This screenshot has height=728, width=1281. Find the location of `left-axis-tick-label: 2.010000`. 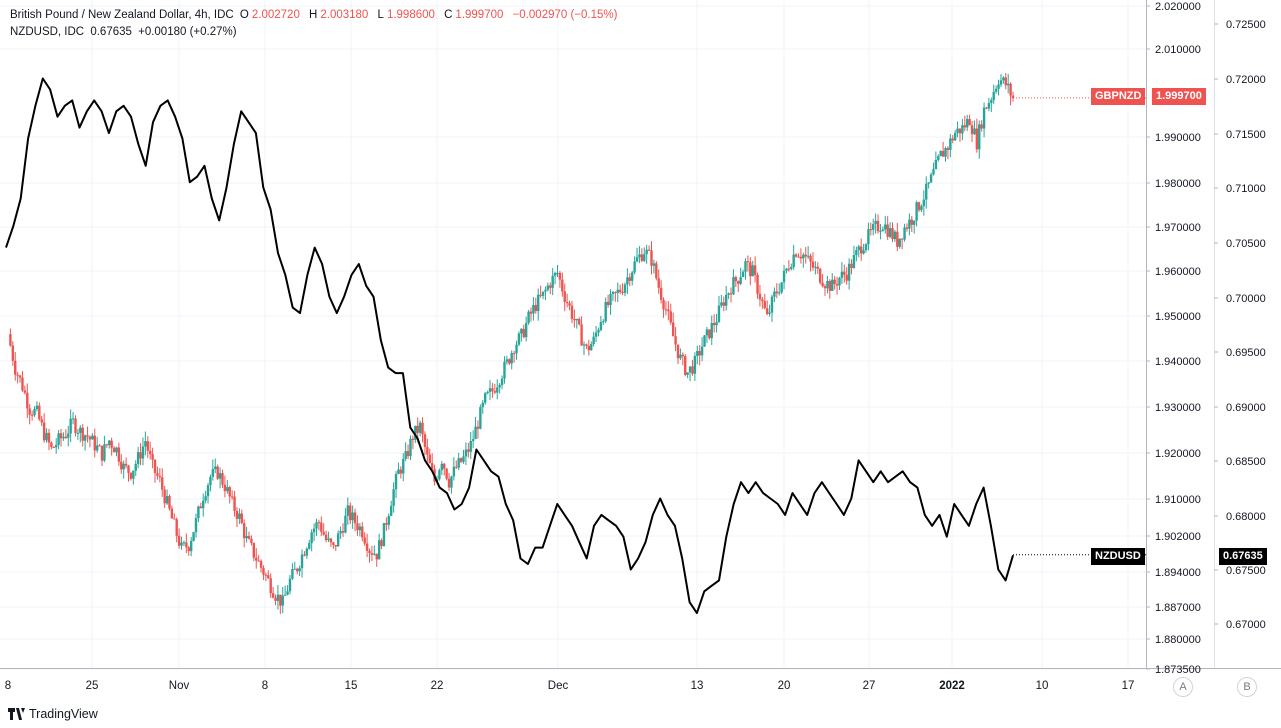

left-axis-tick-label: 2.010000 is located at coordinates (1178, 50).